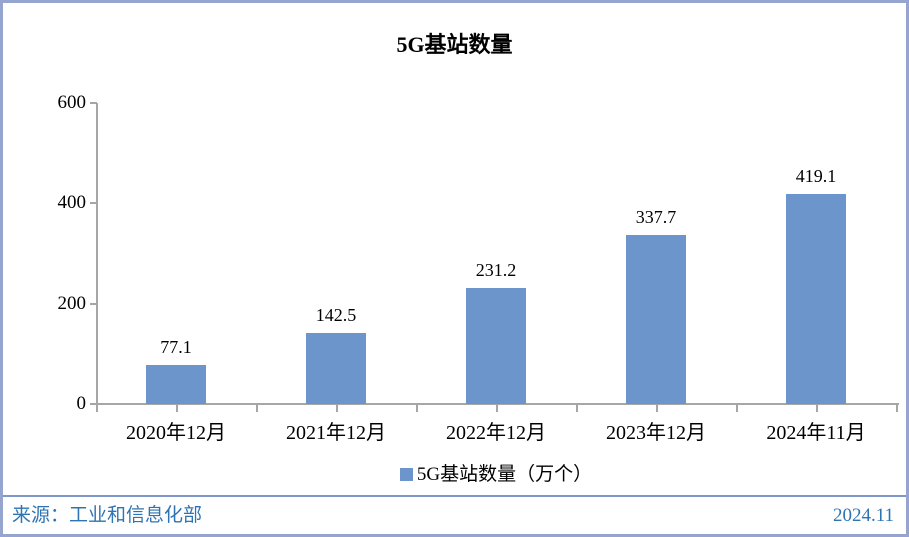 Image resolution: width=909 pixels, height=537 pixels. What do you see at coordinates (336, 433) in the screenshot?
I see `x-axis-category-label: 2021年12月` at bounding box center [336, 433].